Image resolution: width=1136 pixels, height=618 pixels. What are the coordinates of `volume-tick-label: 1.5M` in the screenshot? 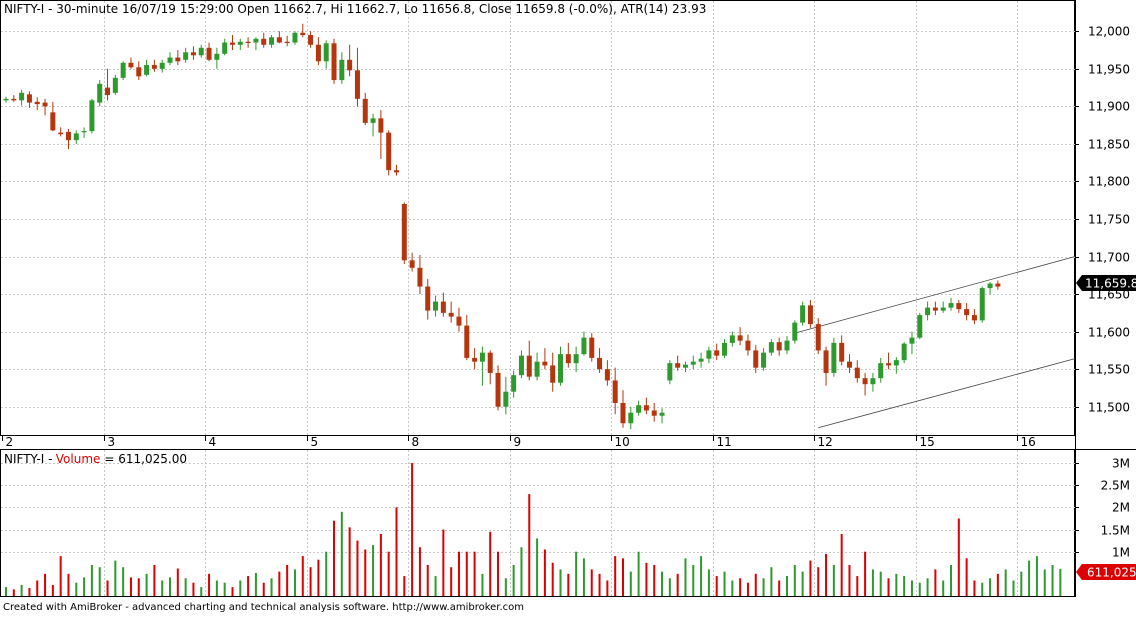 It's located at (1115, 531).